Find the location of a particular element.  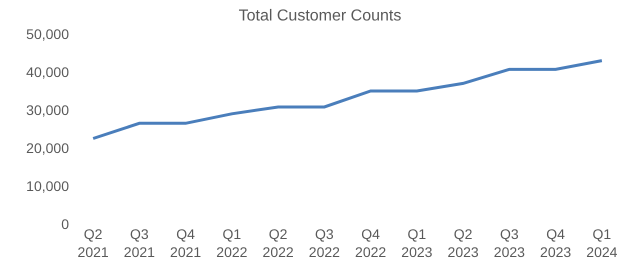

x-tick-label: Q1 2024 is located at coordinates (602, 243).